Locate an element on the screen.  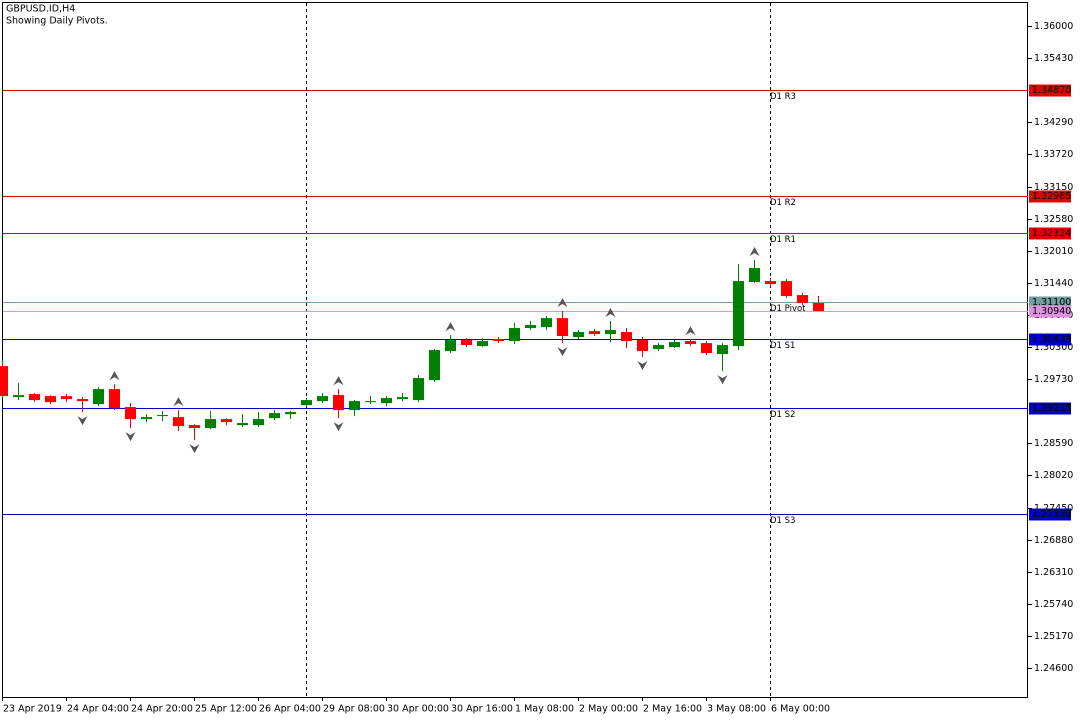
y-tick-label: 1.32580 is located at coordinates (1053, 219).